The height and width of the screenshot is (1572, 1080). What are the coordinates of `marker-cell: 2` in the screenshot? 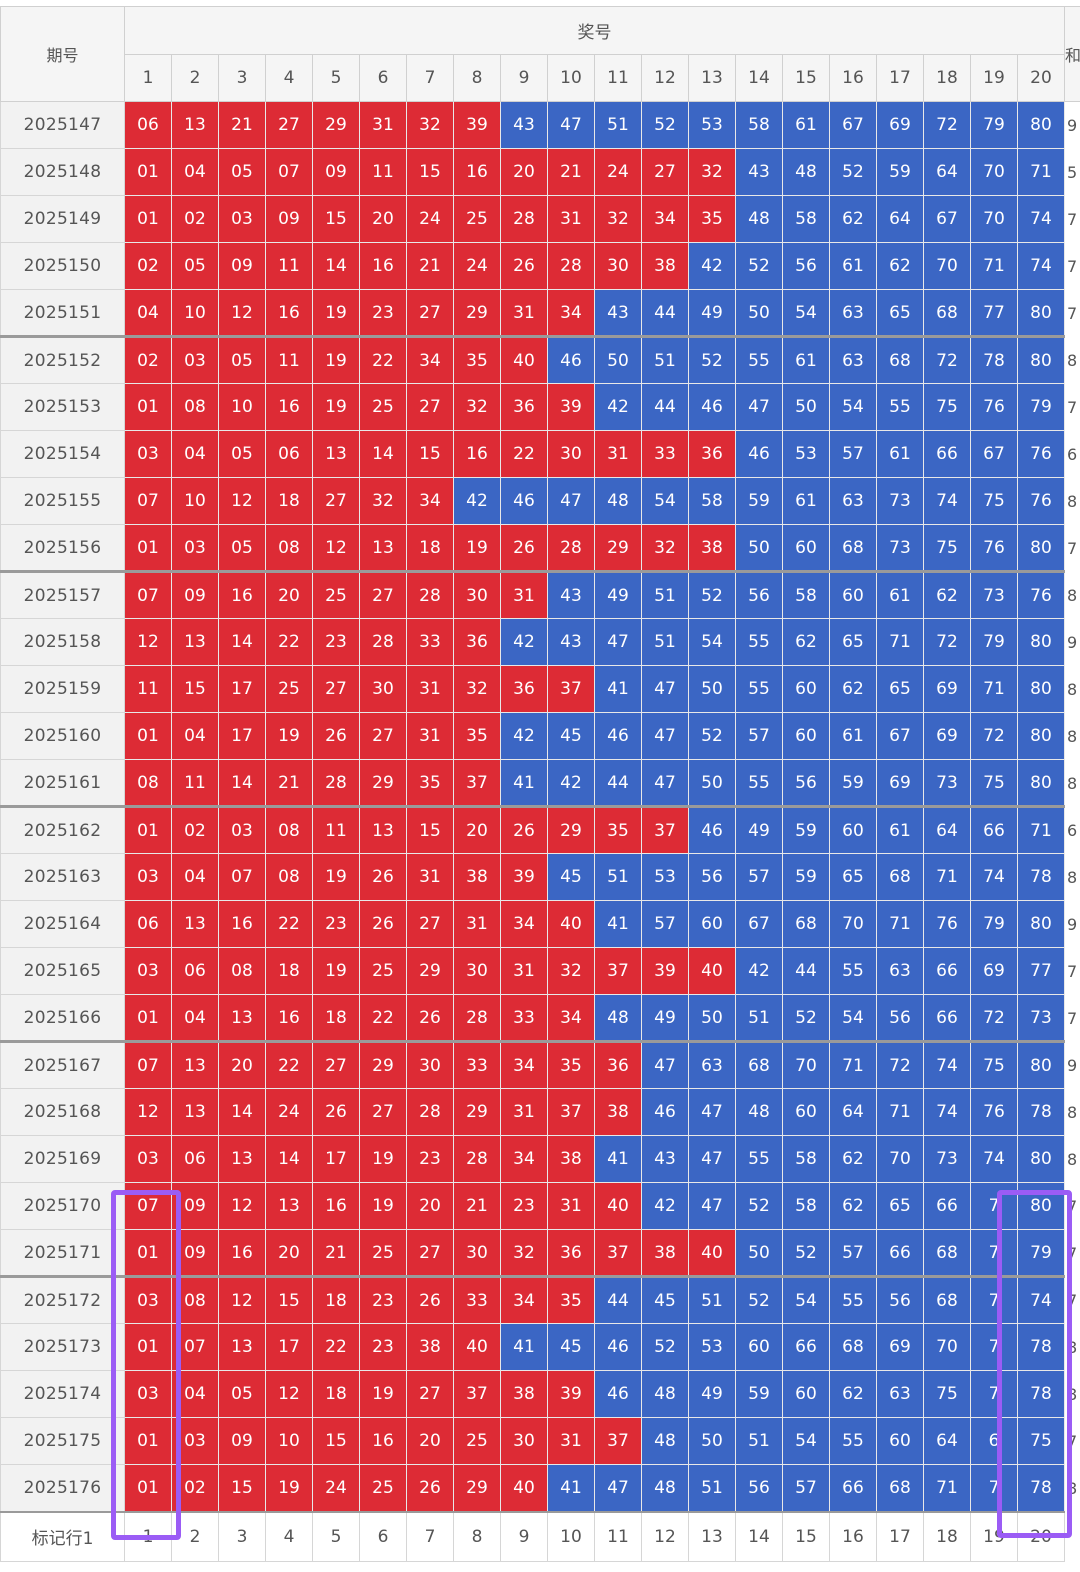 It's located at (195, 1536).